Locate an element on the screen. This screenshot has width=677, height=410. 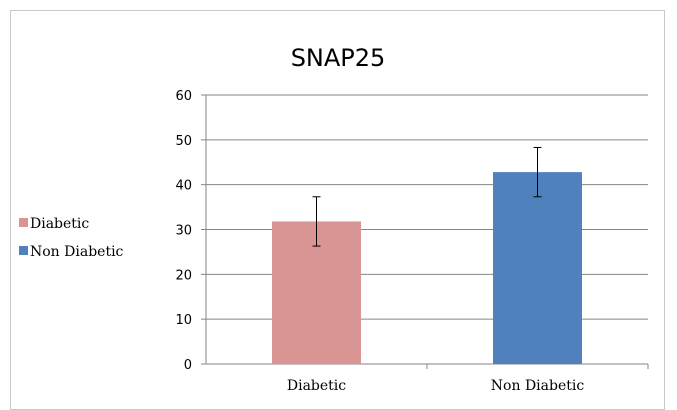
legend-label: Diabetic is located at coordinates (59, 224).